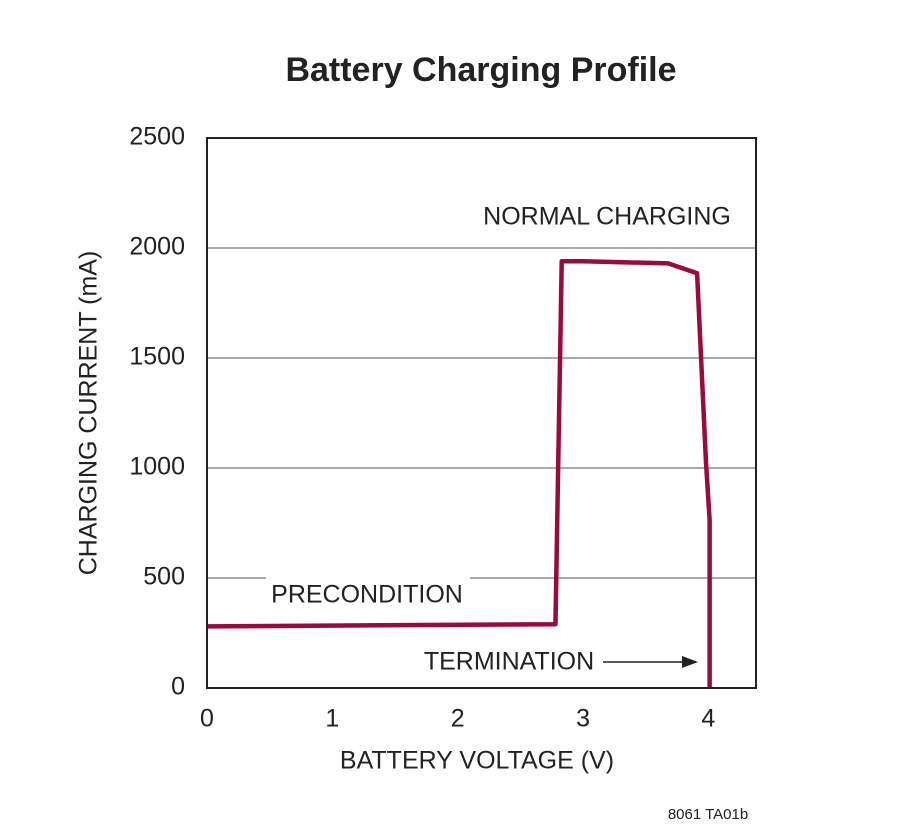 This screenshot has width=897, height=837. I want to click on chart-title: Battery Charging Profile, so click(480, 70).